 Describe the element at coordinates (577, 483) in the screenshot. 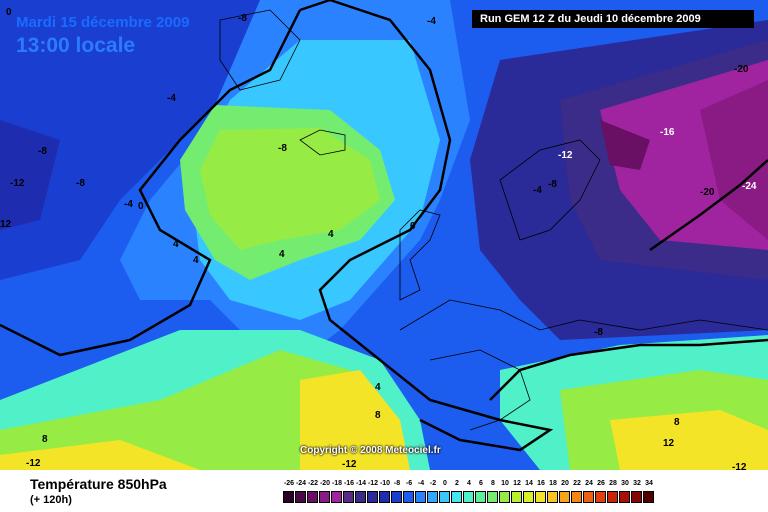

I see `legend-tick-label: 22` at that location.